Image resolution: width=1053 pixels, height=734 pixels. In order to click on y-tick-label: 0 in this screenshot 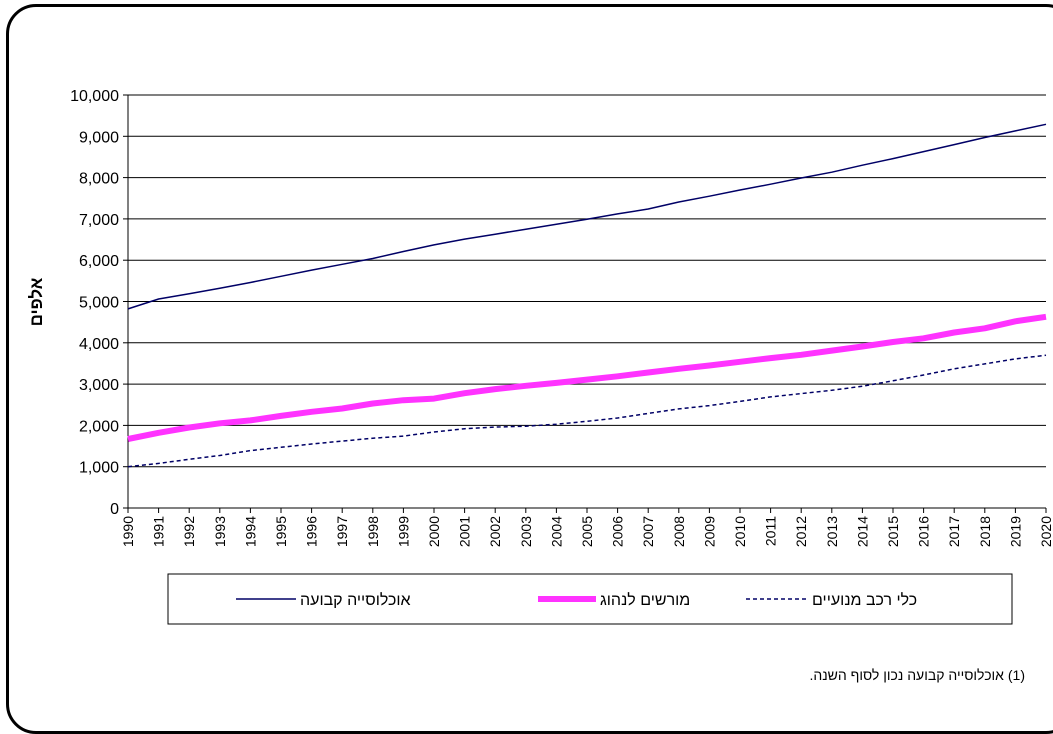, I will do `click(114, 509)`.